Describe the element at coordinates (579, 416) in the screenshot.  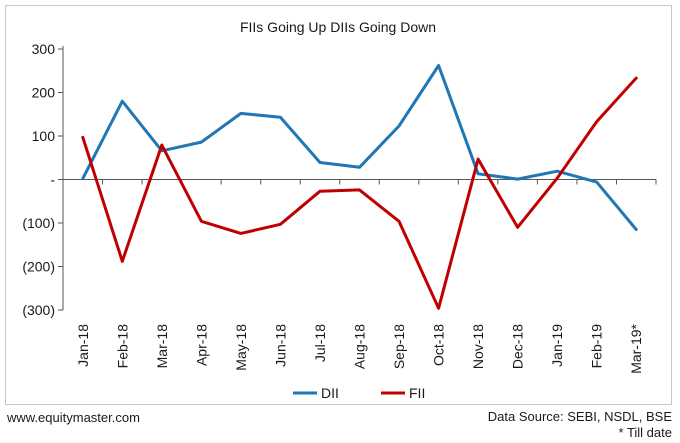
I see `data-source-footer: Data Source: SEBI, NSDL, BSE` at that location.